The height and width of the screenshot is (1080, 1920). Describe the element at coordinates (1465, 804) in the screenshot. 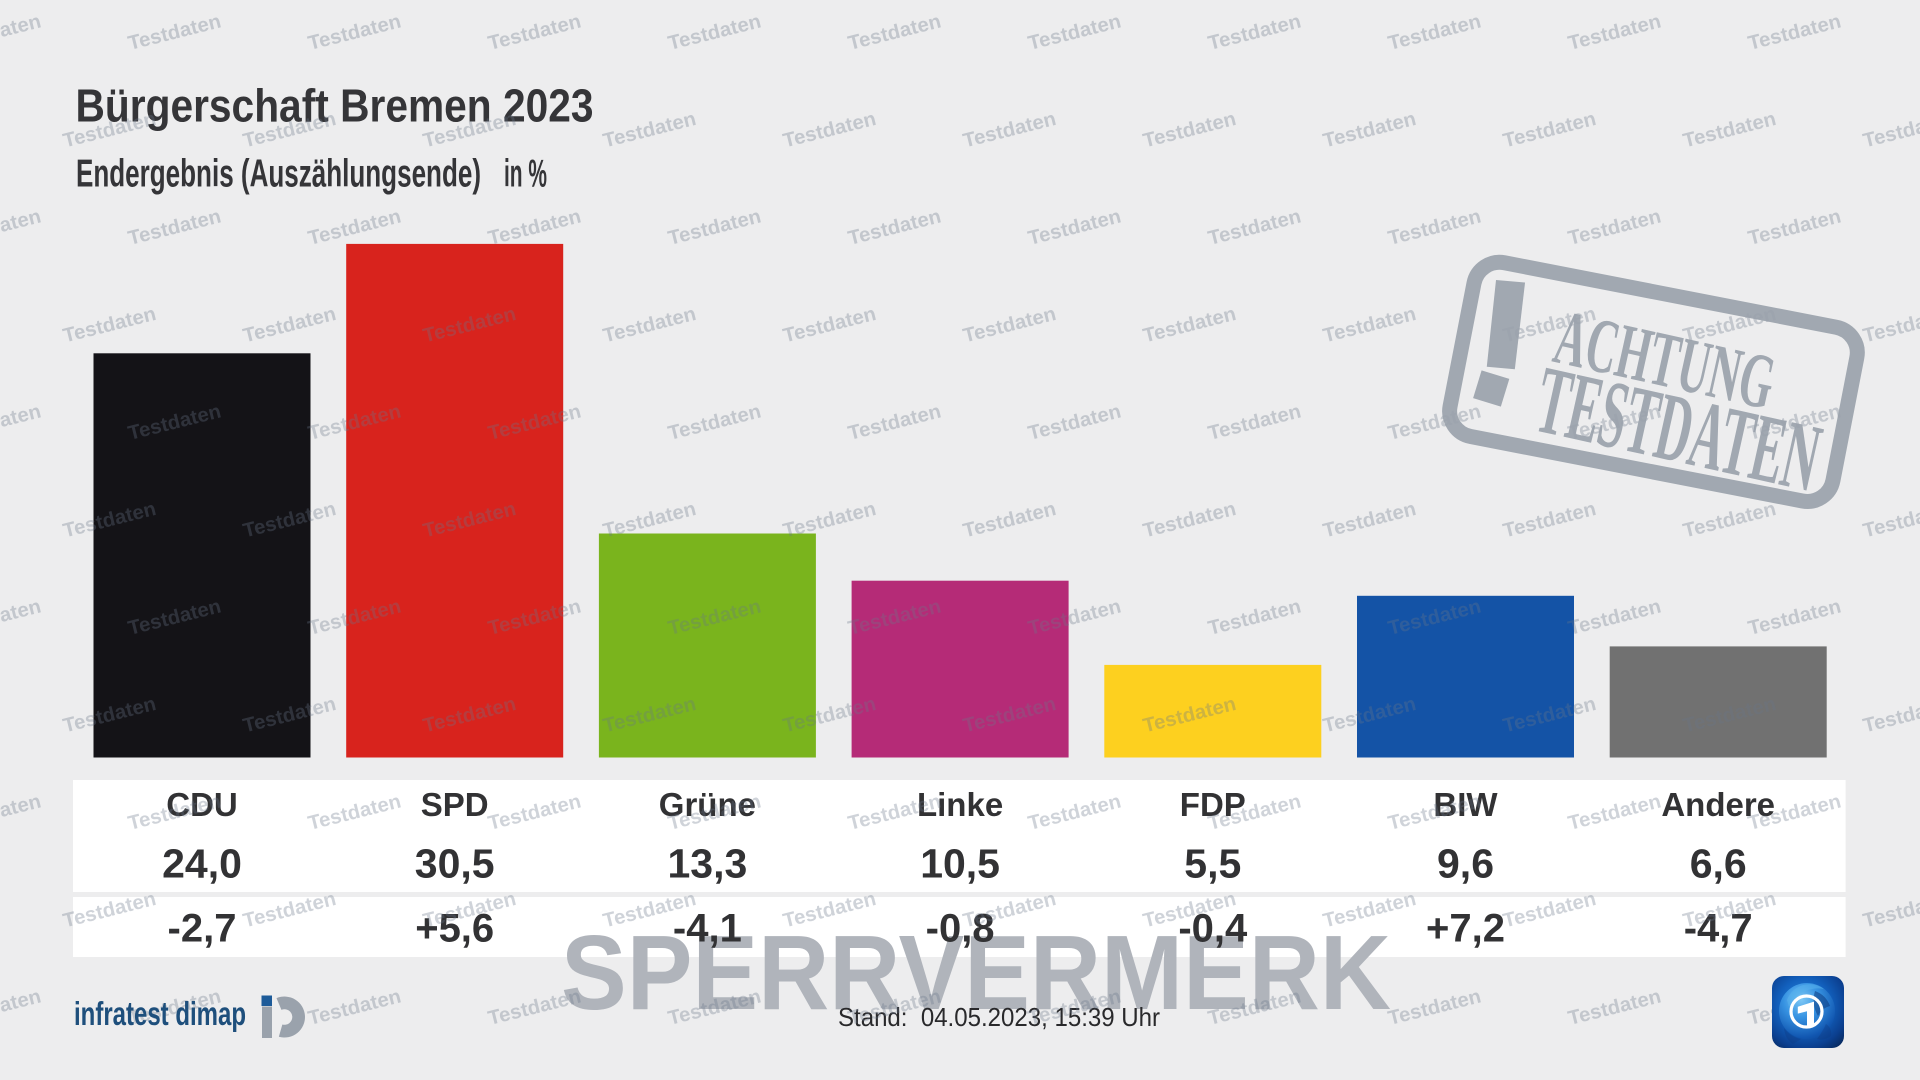

I see `svg-text: BIW` at that location.